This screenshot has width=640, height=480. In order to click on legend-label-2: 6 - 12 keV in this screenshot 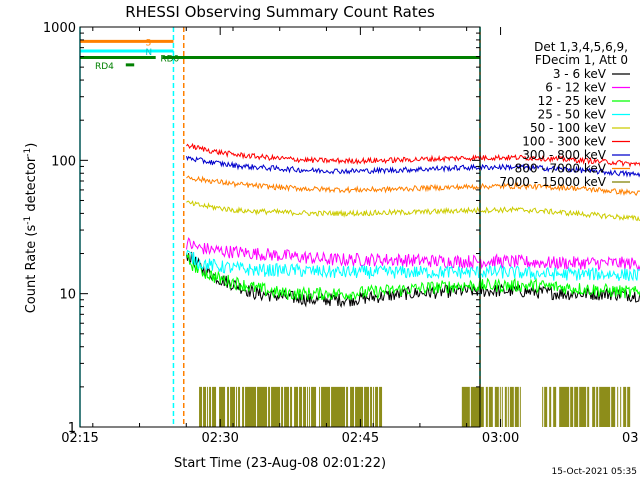, I will do `click(576, 88)`.